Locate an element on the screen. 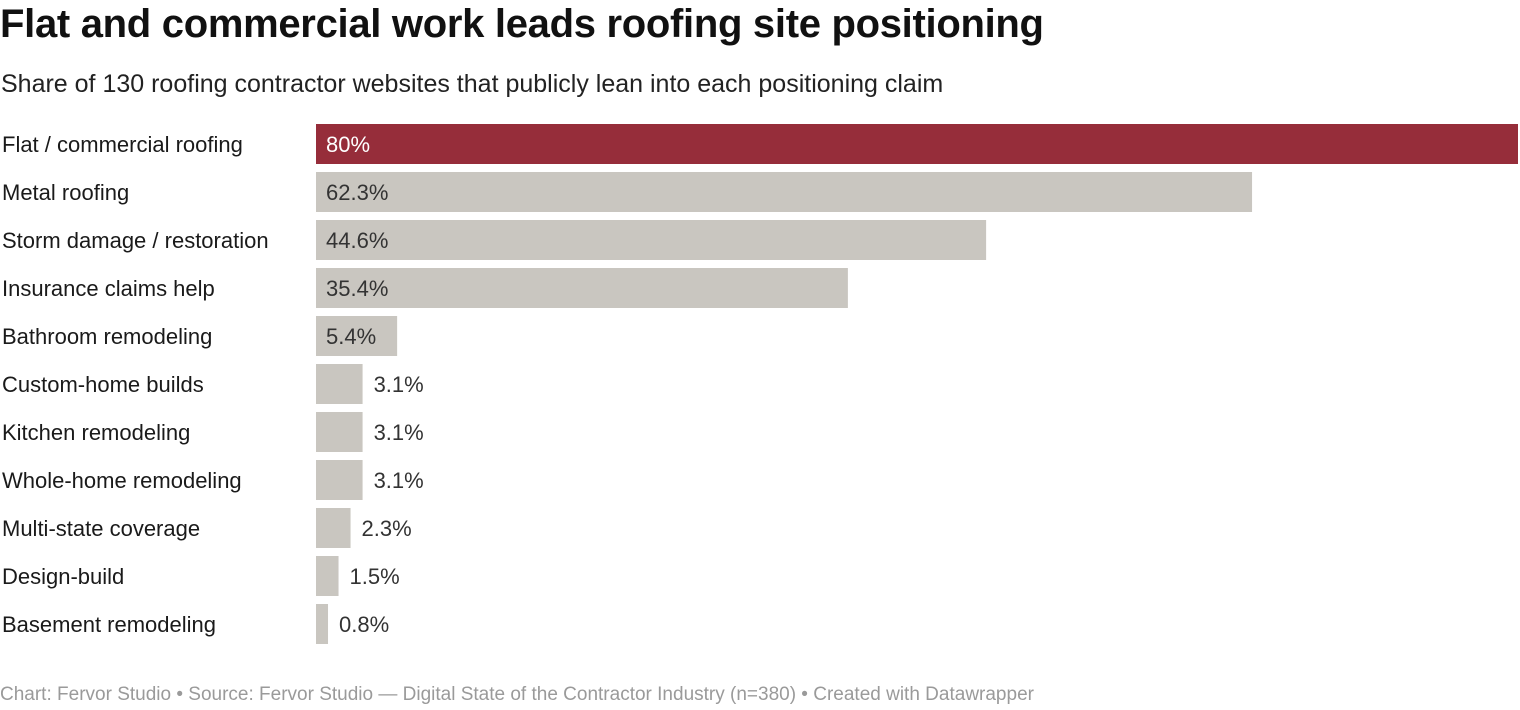 The image size is (1520, 710). bar-row: Kitchen remodeling 3.1% is located at coordinates (213, 432).